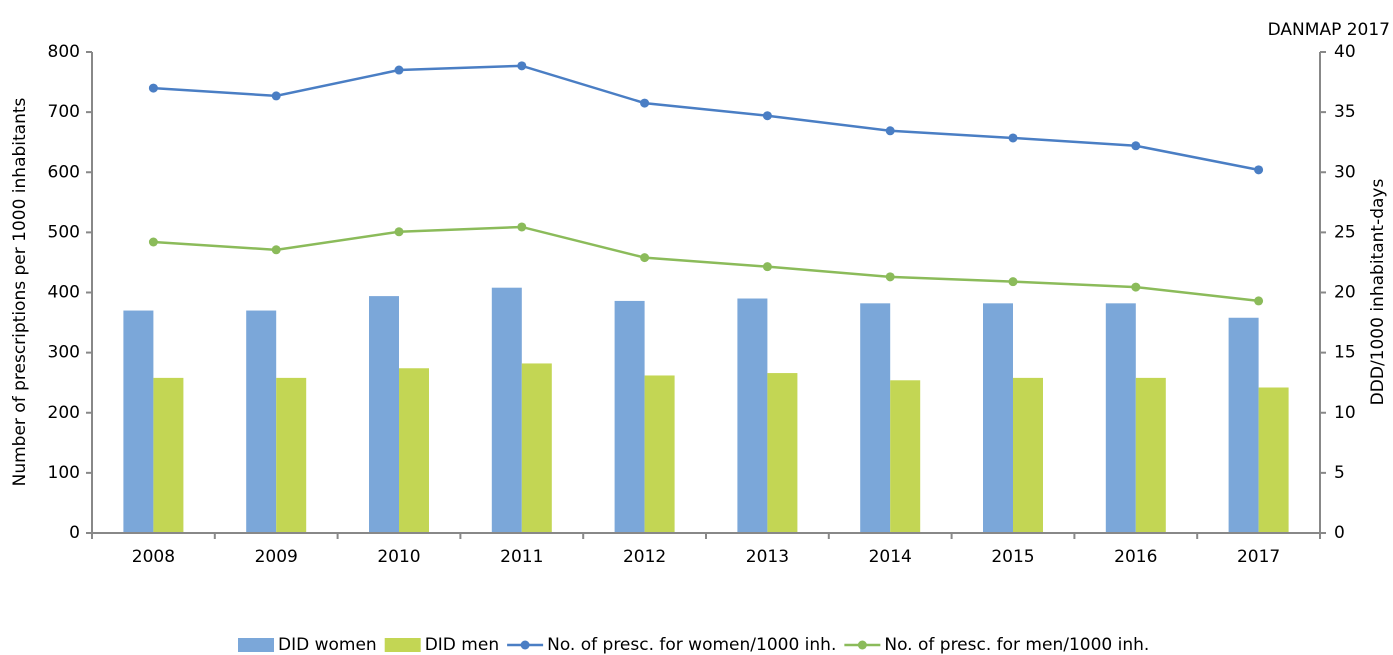 Image resolution: width=1393 pixels, height=655 pixels. What do you see at coordinates (1345, 232) in the screenshot?
I see `y2-tick-label: 25` at bounding box center [1345, 232].